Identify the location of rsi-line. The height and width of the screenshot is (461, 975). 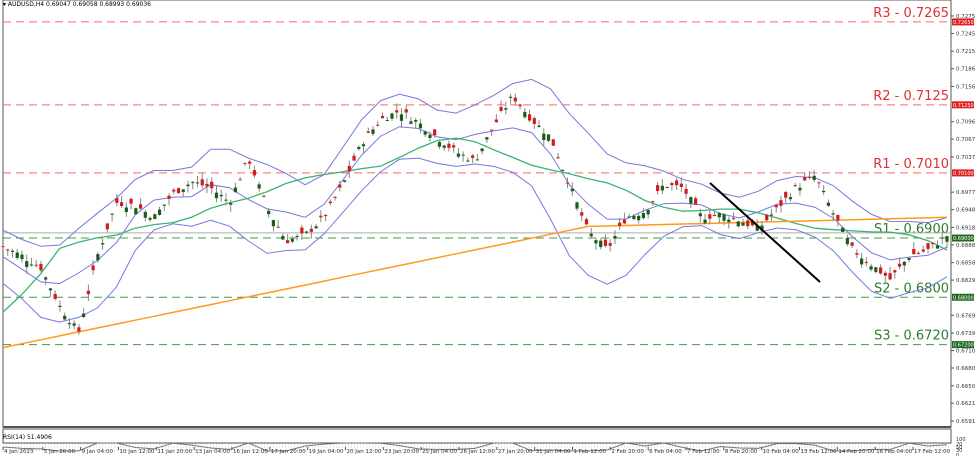
(475, 447).